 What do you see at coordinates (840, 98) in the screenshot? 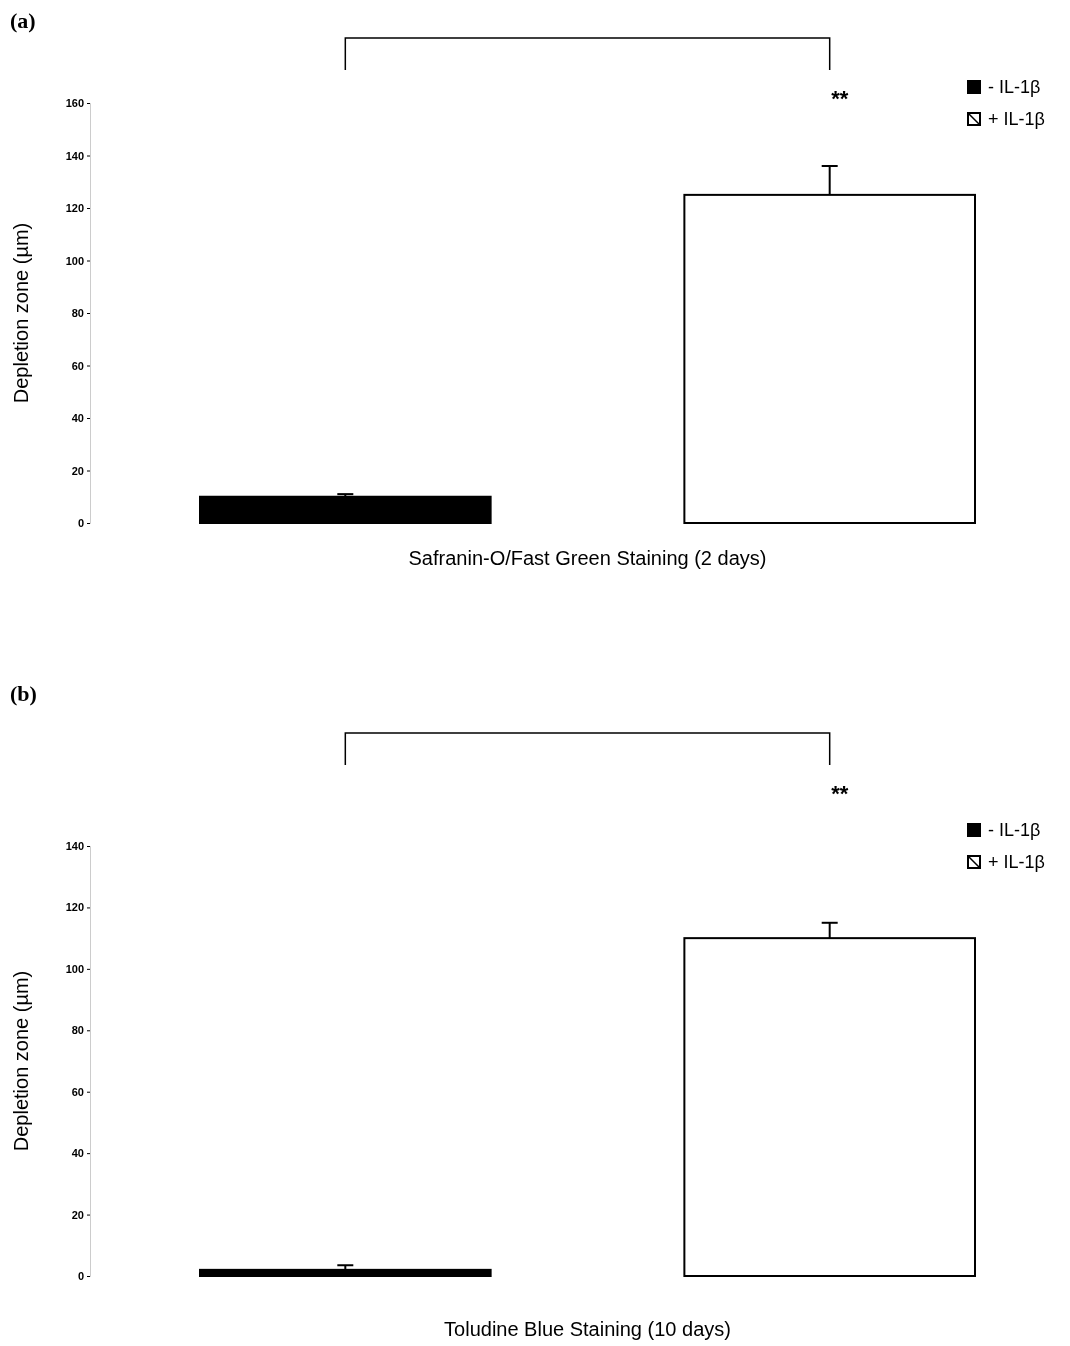
I see `annotation: **` at bounding box center [840, 98].